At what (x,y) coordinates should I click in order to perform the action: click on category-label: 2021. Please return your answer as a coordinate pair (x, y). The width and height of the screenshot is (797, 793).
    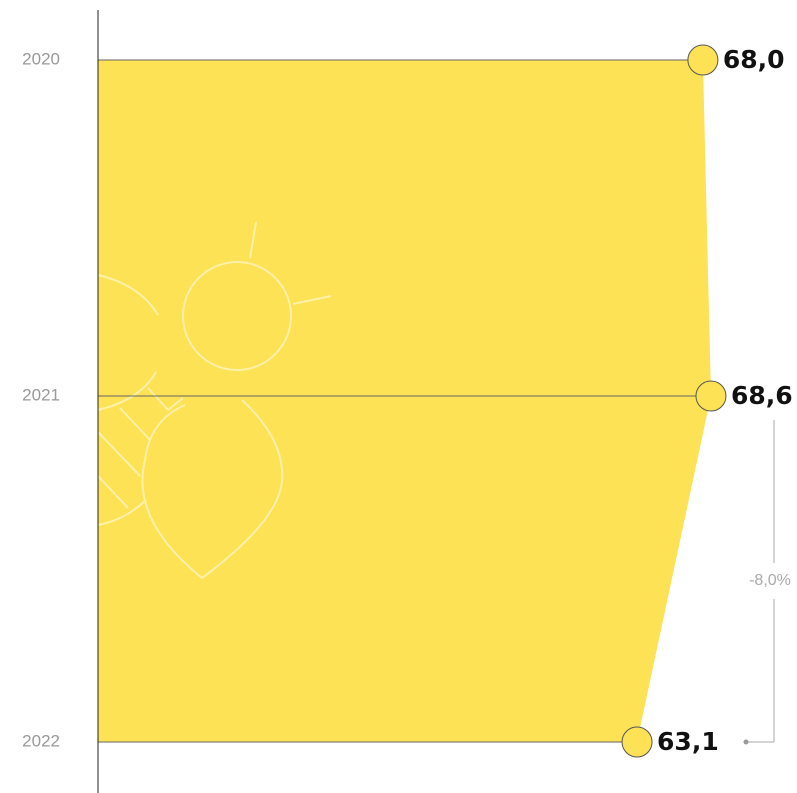
    Looking at the image, I should click on (41, 394).